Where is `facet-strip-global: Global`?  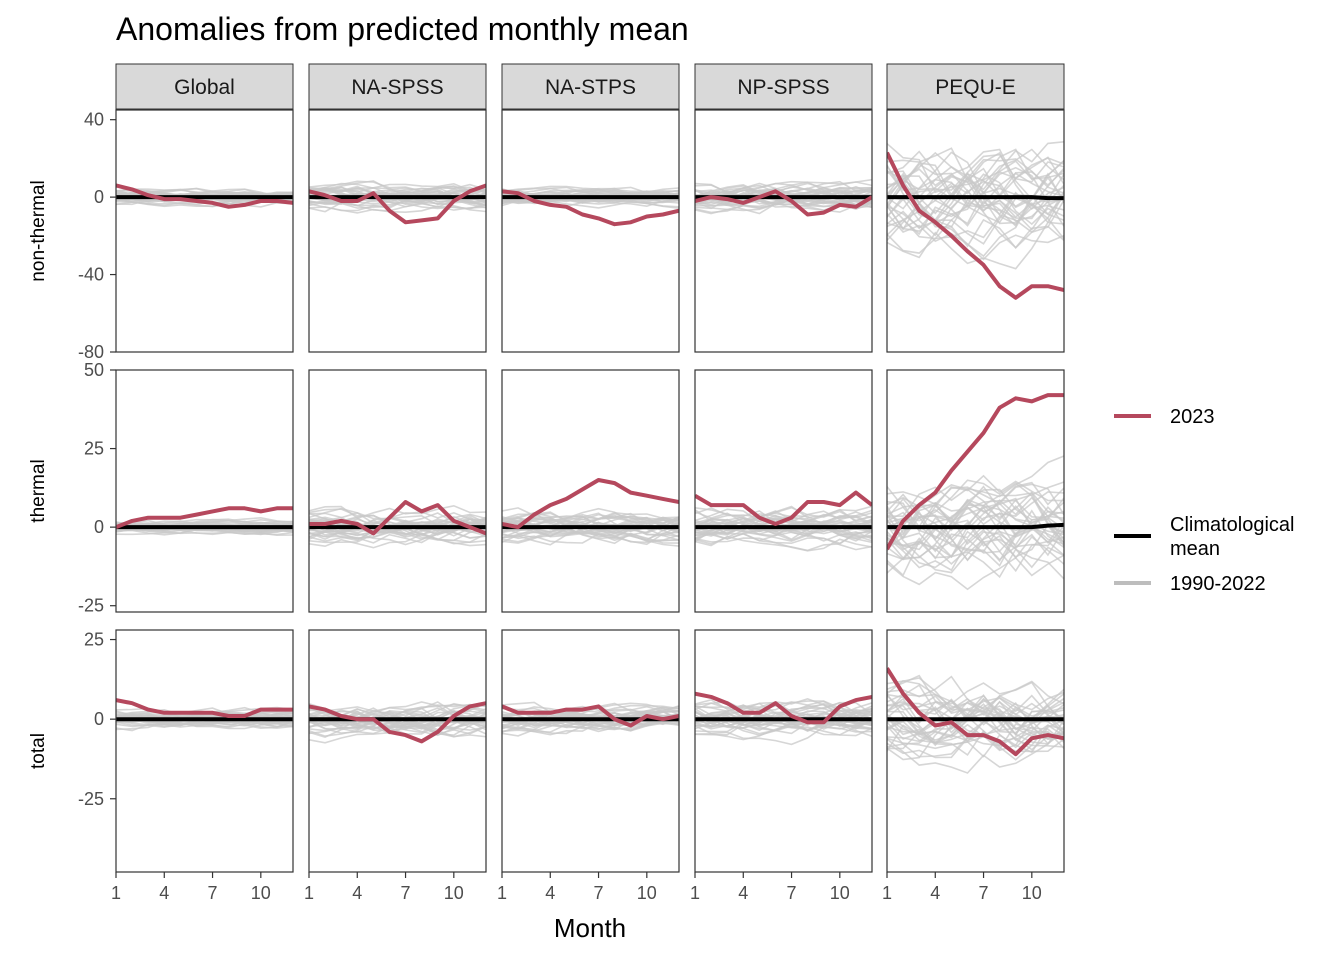
facet-strip-global: Global is located at coordinates (204, 86).